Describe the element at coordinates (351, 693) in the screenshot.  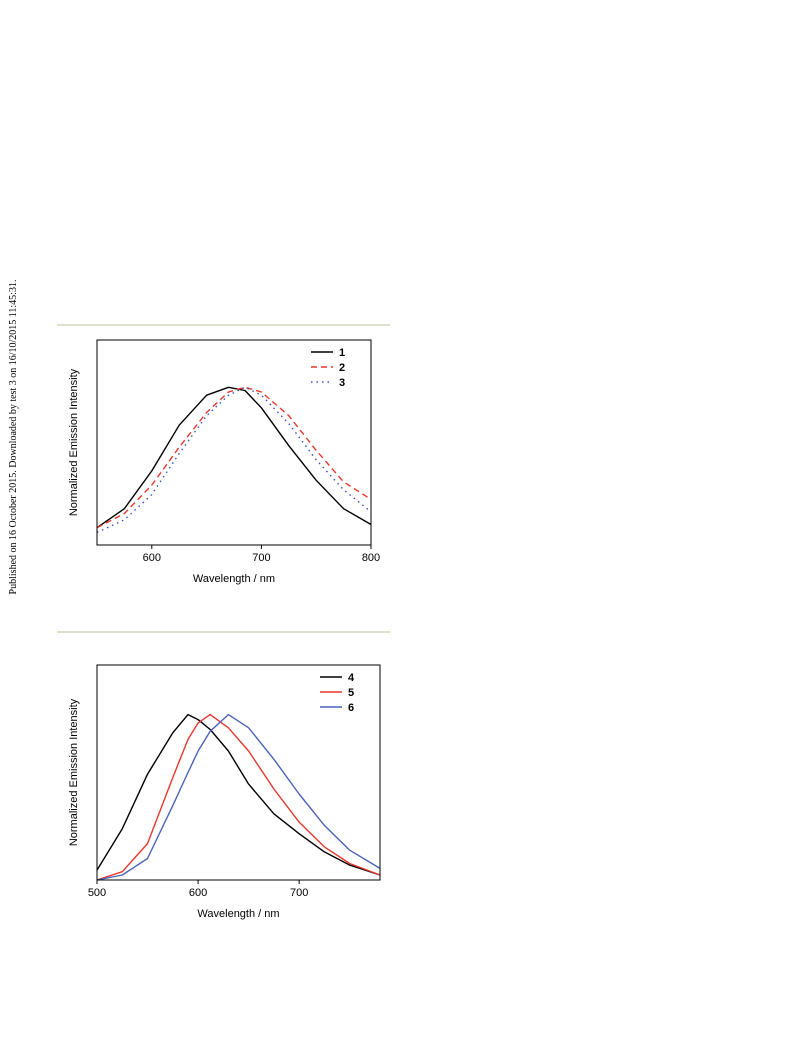
I see `legend-label: 5` at that location.